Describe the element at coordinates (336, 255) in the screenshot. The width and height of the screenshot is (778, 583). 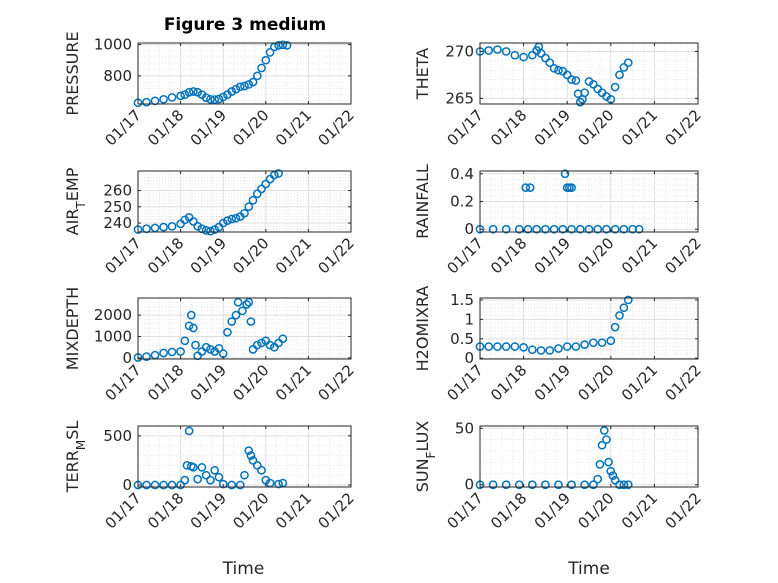
I see `x-tick-label: 01/22` at that location.